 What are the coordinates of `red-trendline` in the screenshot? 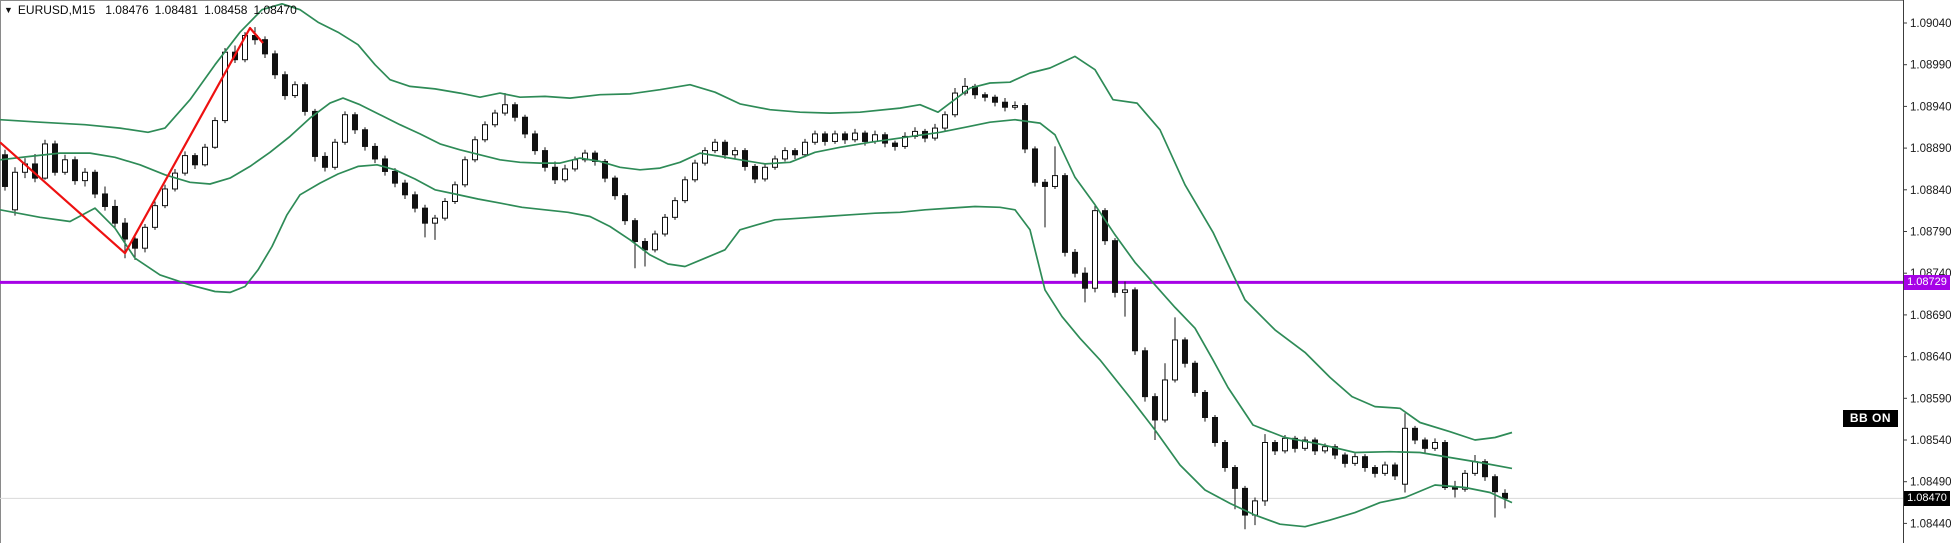 It's located at (132, 140).